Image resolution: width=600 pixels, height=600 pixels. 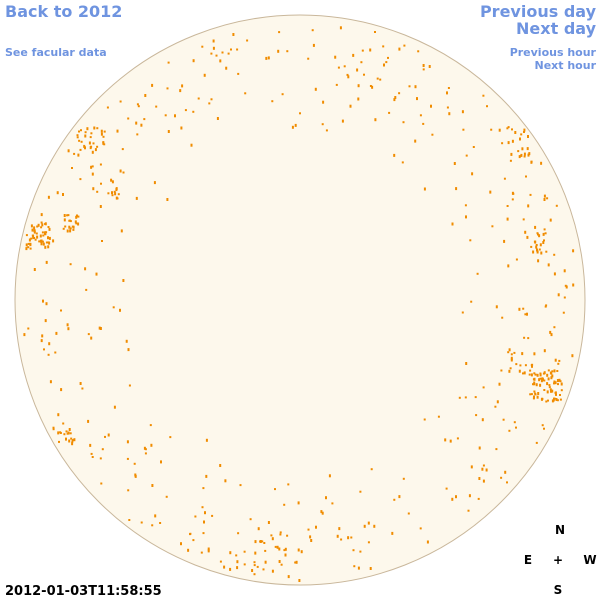 What do you see at coordinates (538, 11) in the screenshot?
I see `previous-day-link: Previous day` at bounding box center [538, 11].